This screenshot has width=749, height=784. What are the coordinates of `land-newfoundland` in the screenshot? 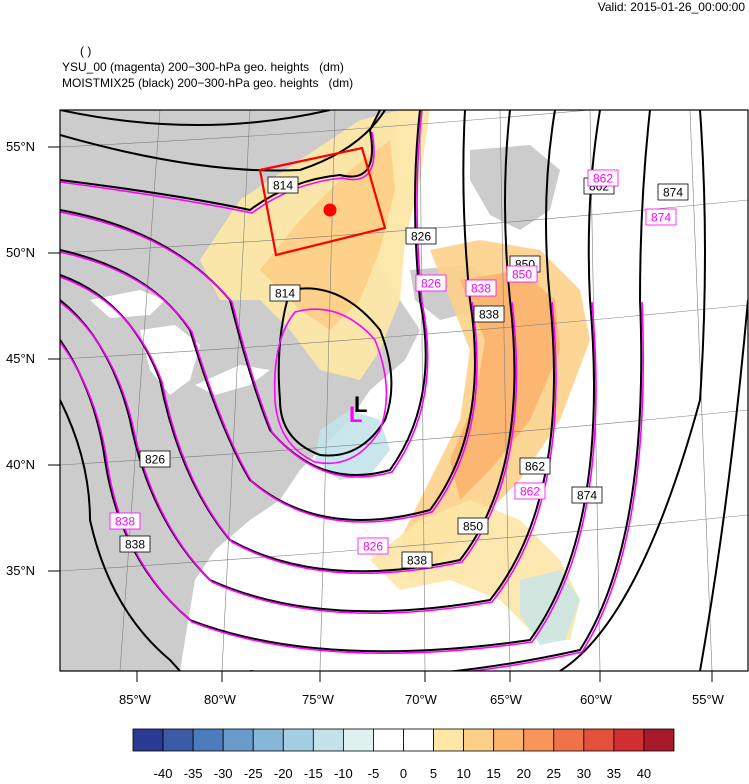 It's located at (515, 187).